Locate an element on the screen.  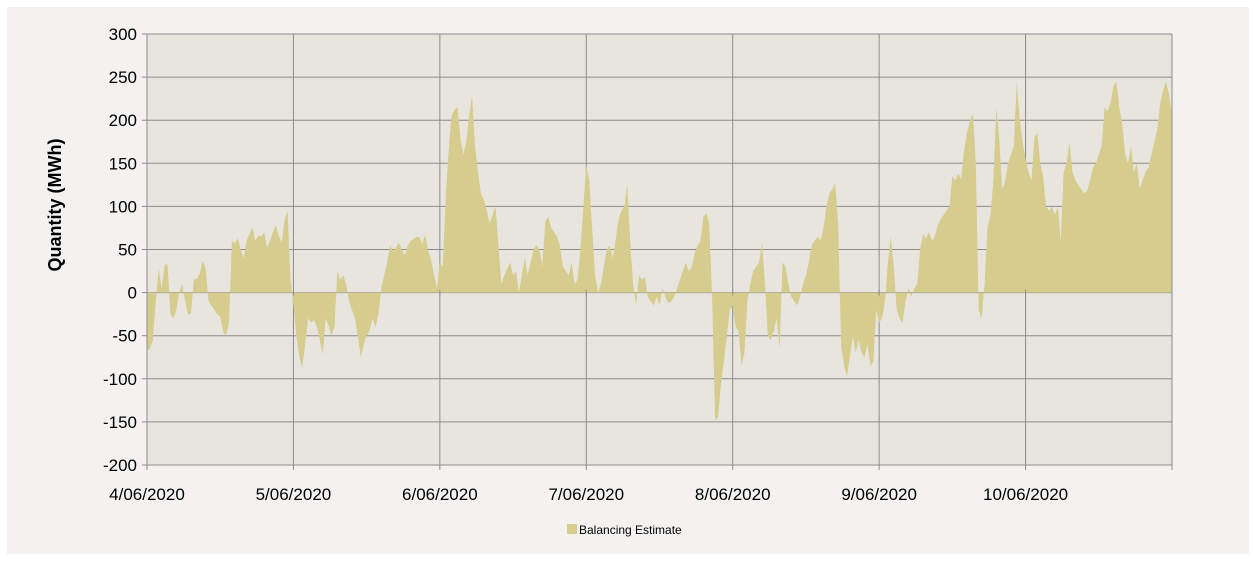
x-tick-label: 9/06/2020 is located at coordinates (879, 494).